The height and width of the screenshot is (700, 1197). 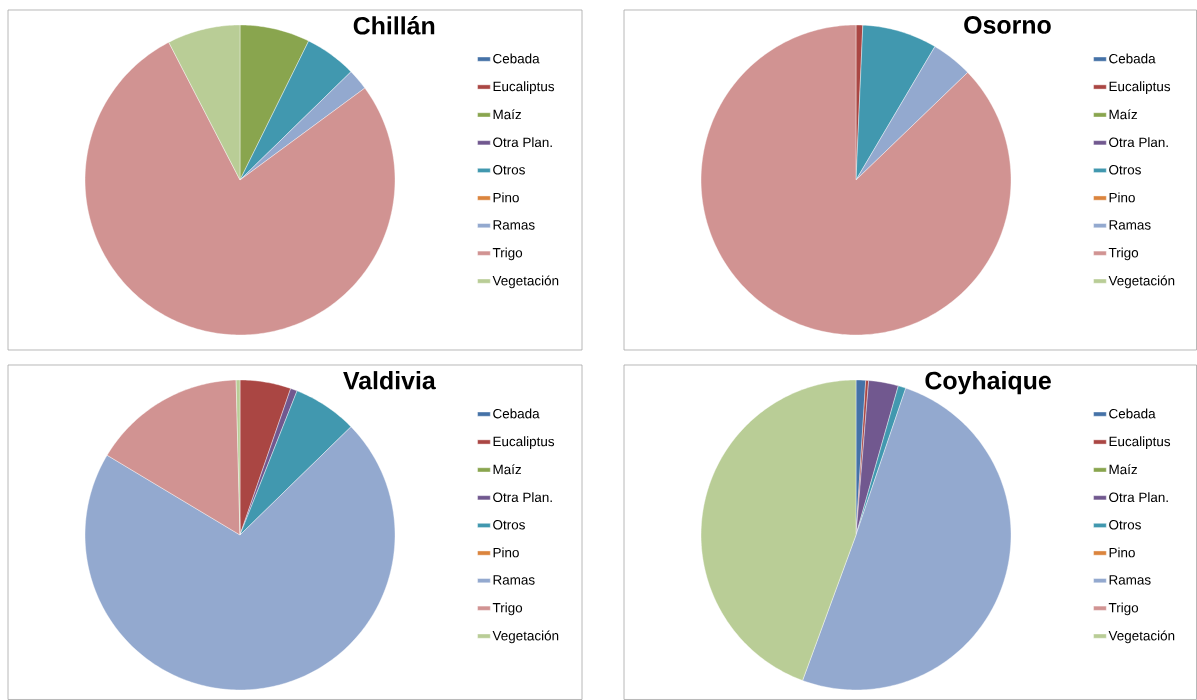 I want to click on chart-title: Chillán, so click(x=394, y=25).